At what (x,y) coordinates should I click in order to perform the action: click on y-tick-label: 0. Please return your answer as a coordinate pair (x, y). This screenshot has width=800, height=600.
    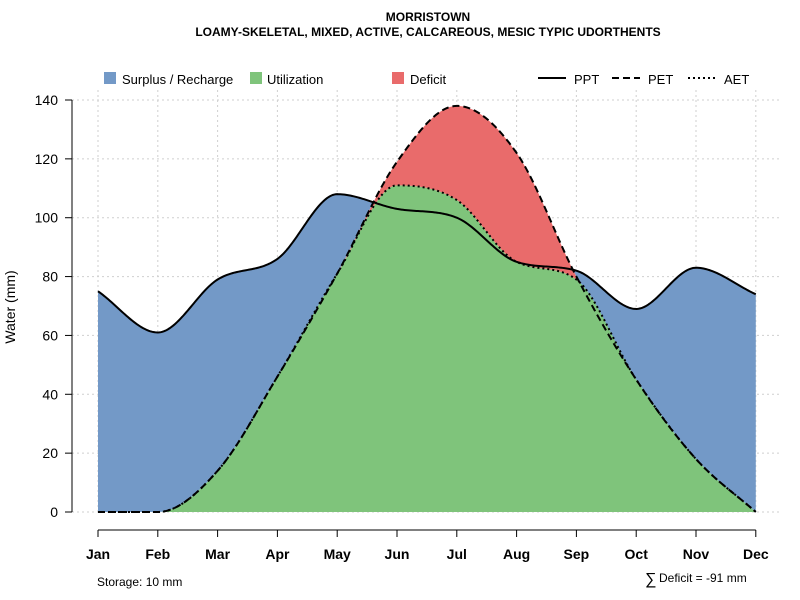
    Looking at the image, I should click on (54, 512).